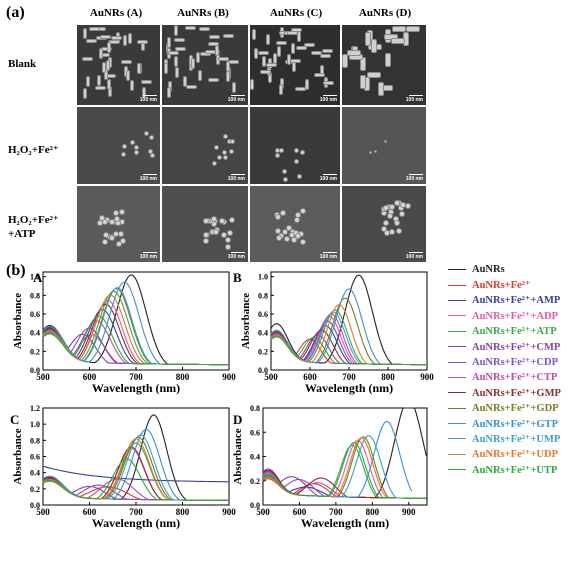  Describe the element at coordinates (203, 13) in the screenshot. I see `column-header-b: AuNRs (B)` at that location.